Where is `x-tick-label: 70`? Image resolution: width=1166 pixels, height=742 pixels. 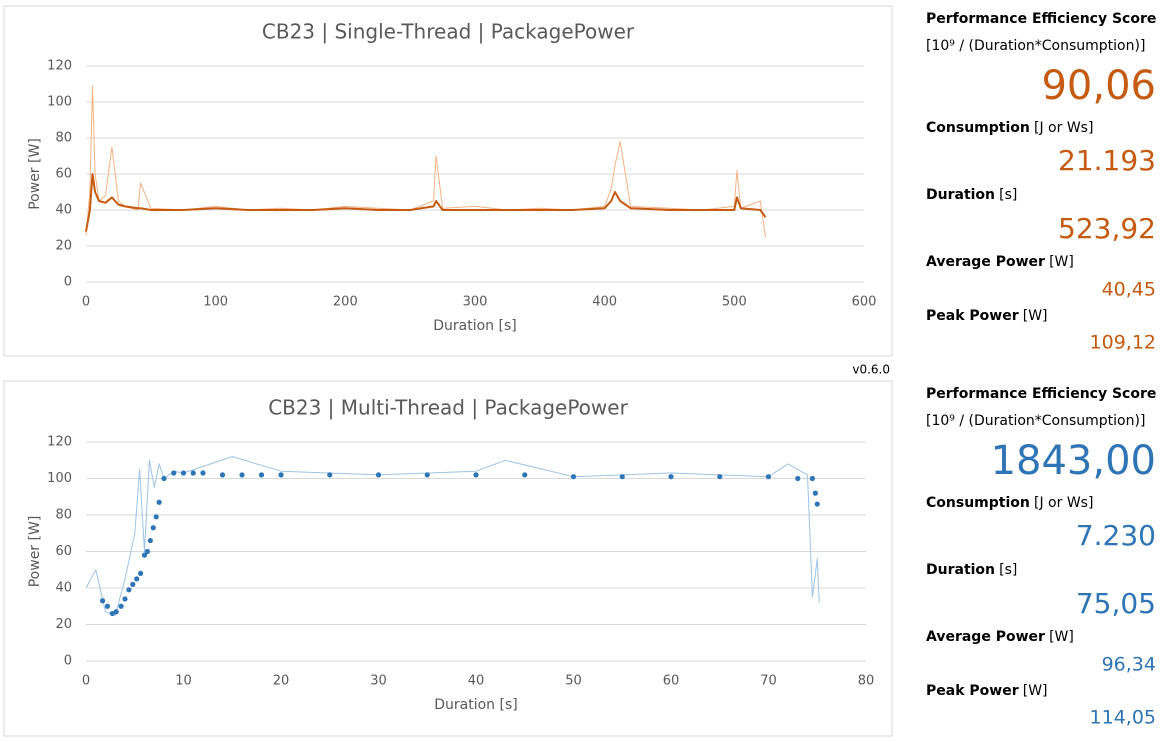 x-tick-label: 70 is located at coordinates (768, 681).